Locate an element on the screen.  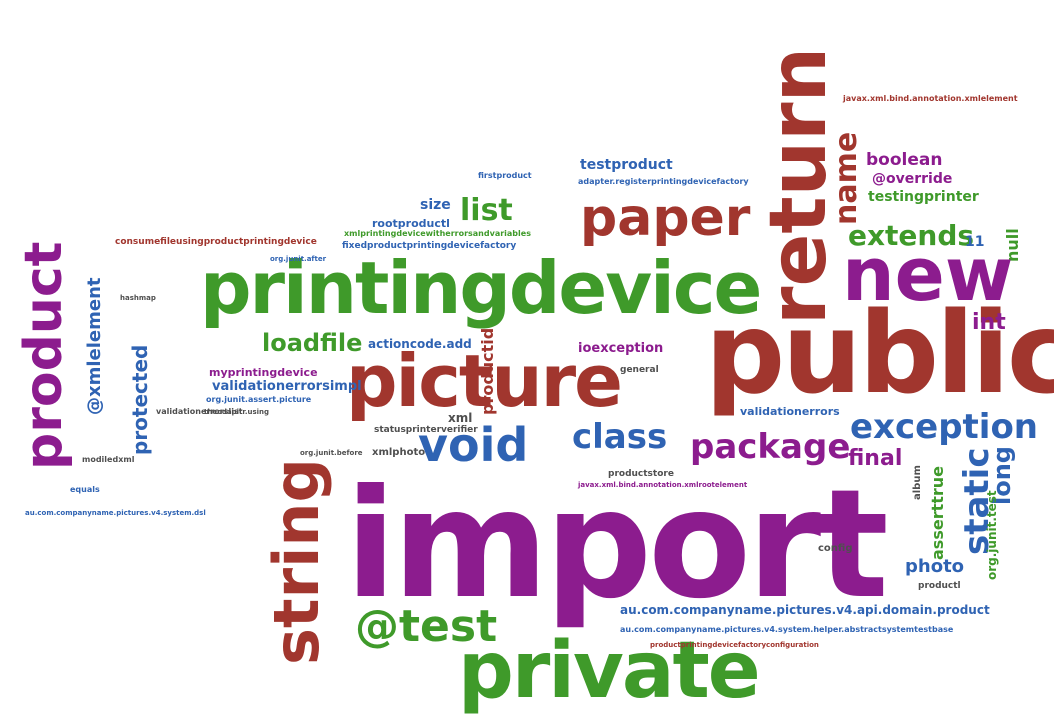
word-orgjunitbefore: org.junit.before is located at coordinates (331, 453).